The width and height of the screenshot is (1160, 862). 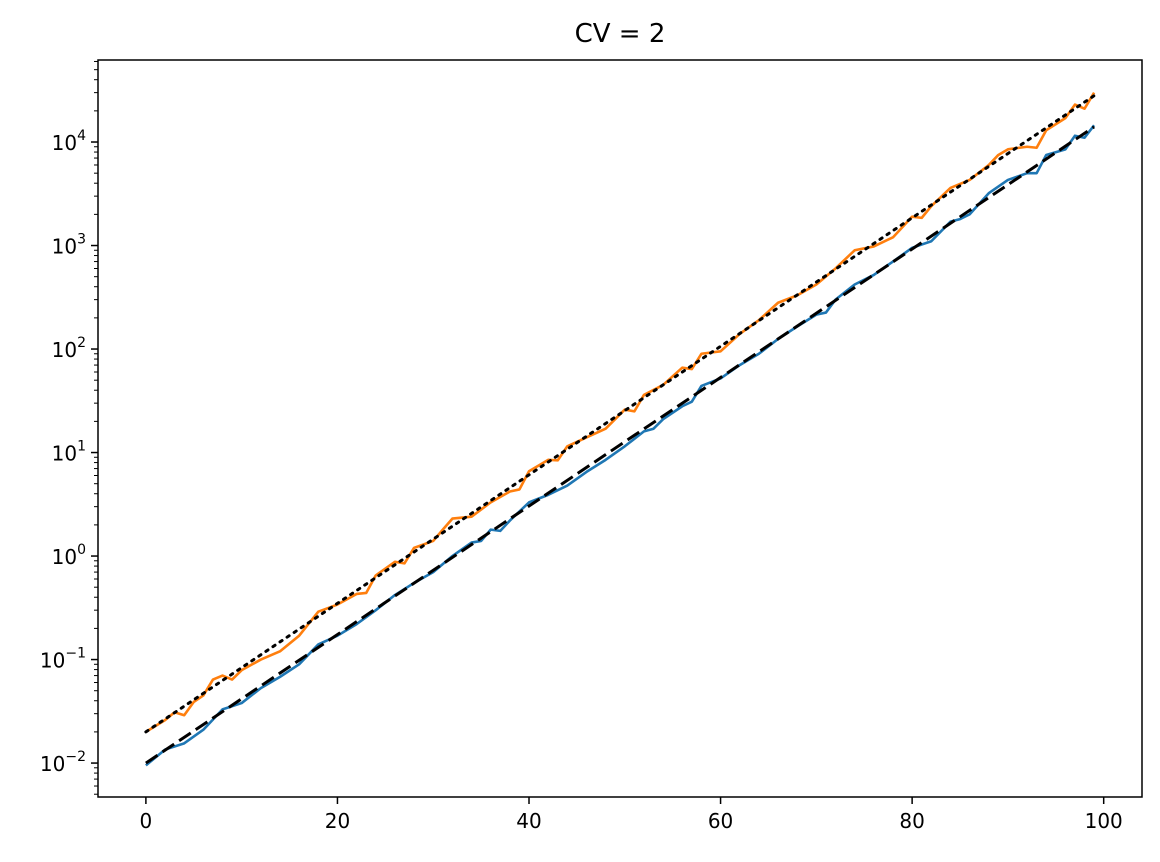 I want to click on y-tick-label: 10⁻¹, so click(x=63, y=659).